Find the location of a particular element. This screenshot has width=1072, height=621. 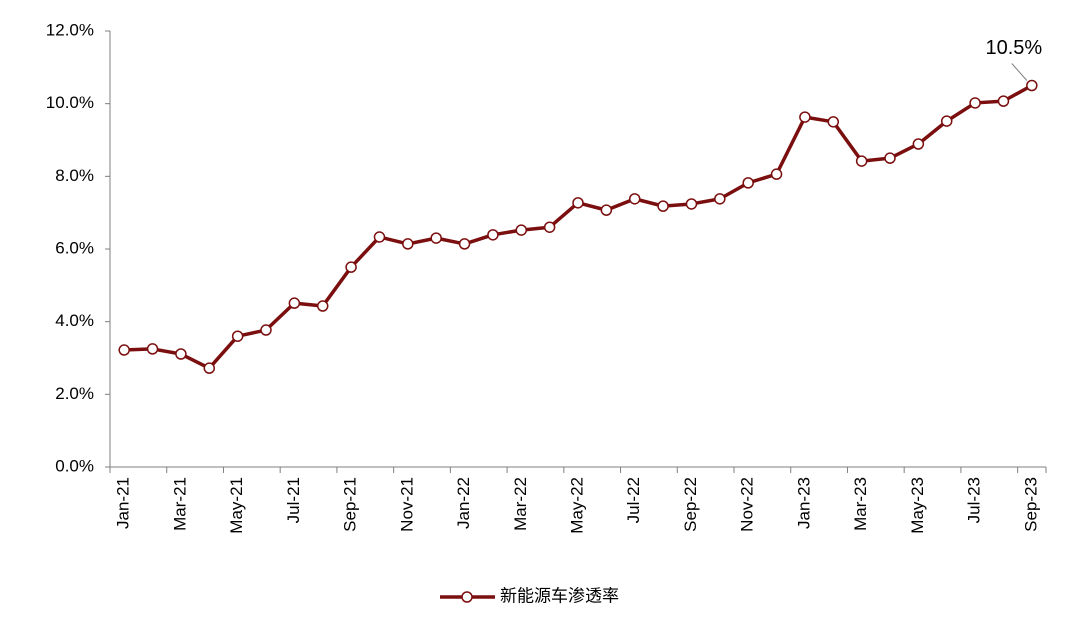

data-label: 10.5% is located at coordinates (1013, 48).